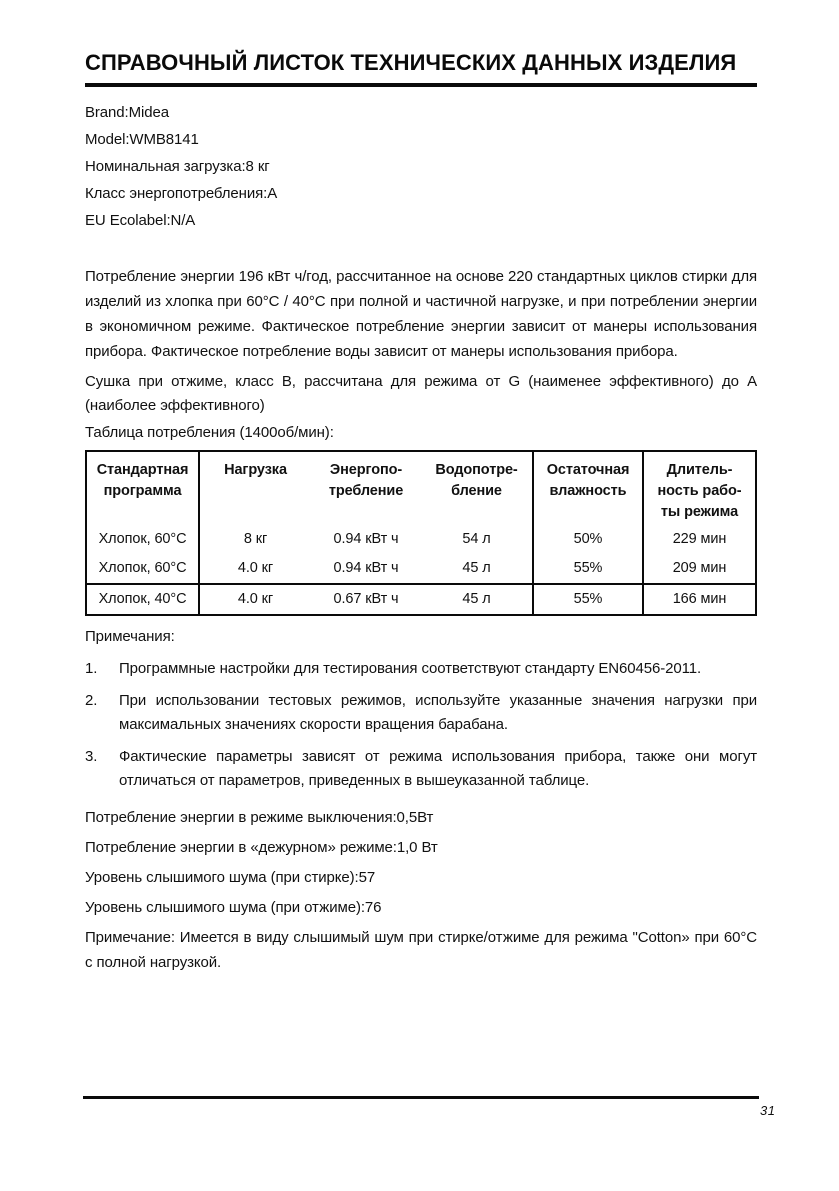  What do you see at coordinates (209, 432) in the screenshot?
I see `consumption-table-caption: Таблица потребления (1400об/мин):` at bounding box center [209, 432].